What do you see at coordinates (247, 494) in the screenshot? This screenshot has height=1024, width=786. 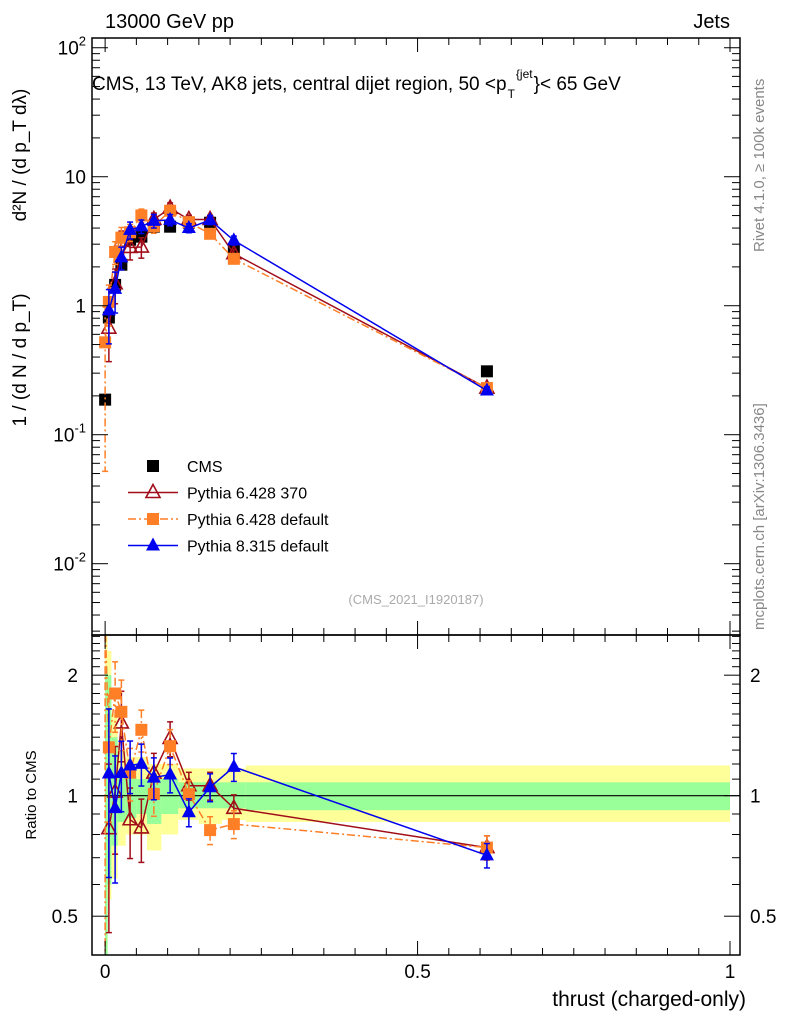 I see `legend-label: Pythia 6.428 370` at bounding box center [247, 494].